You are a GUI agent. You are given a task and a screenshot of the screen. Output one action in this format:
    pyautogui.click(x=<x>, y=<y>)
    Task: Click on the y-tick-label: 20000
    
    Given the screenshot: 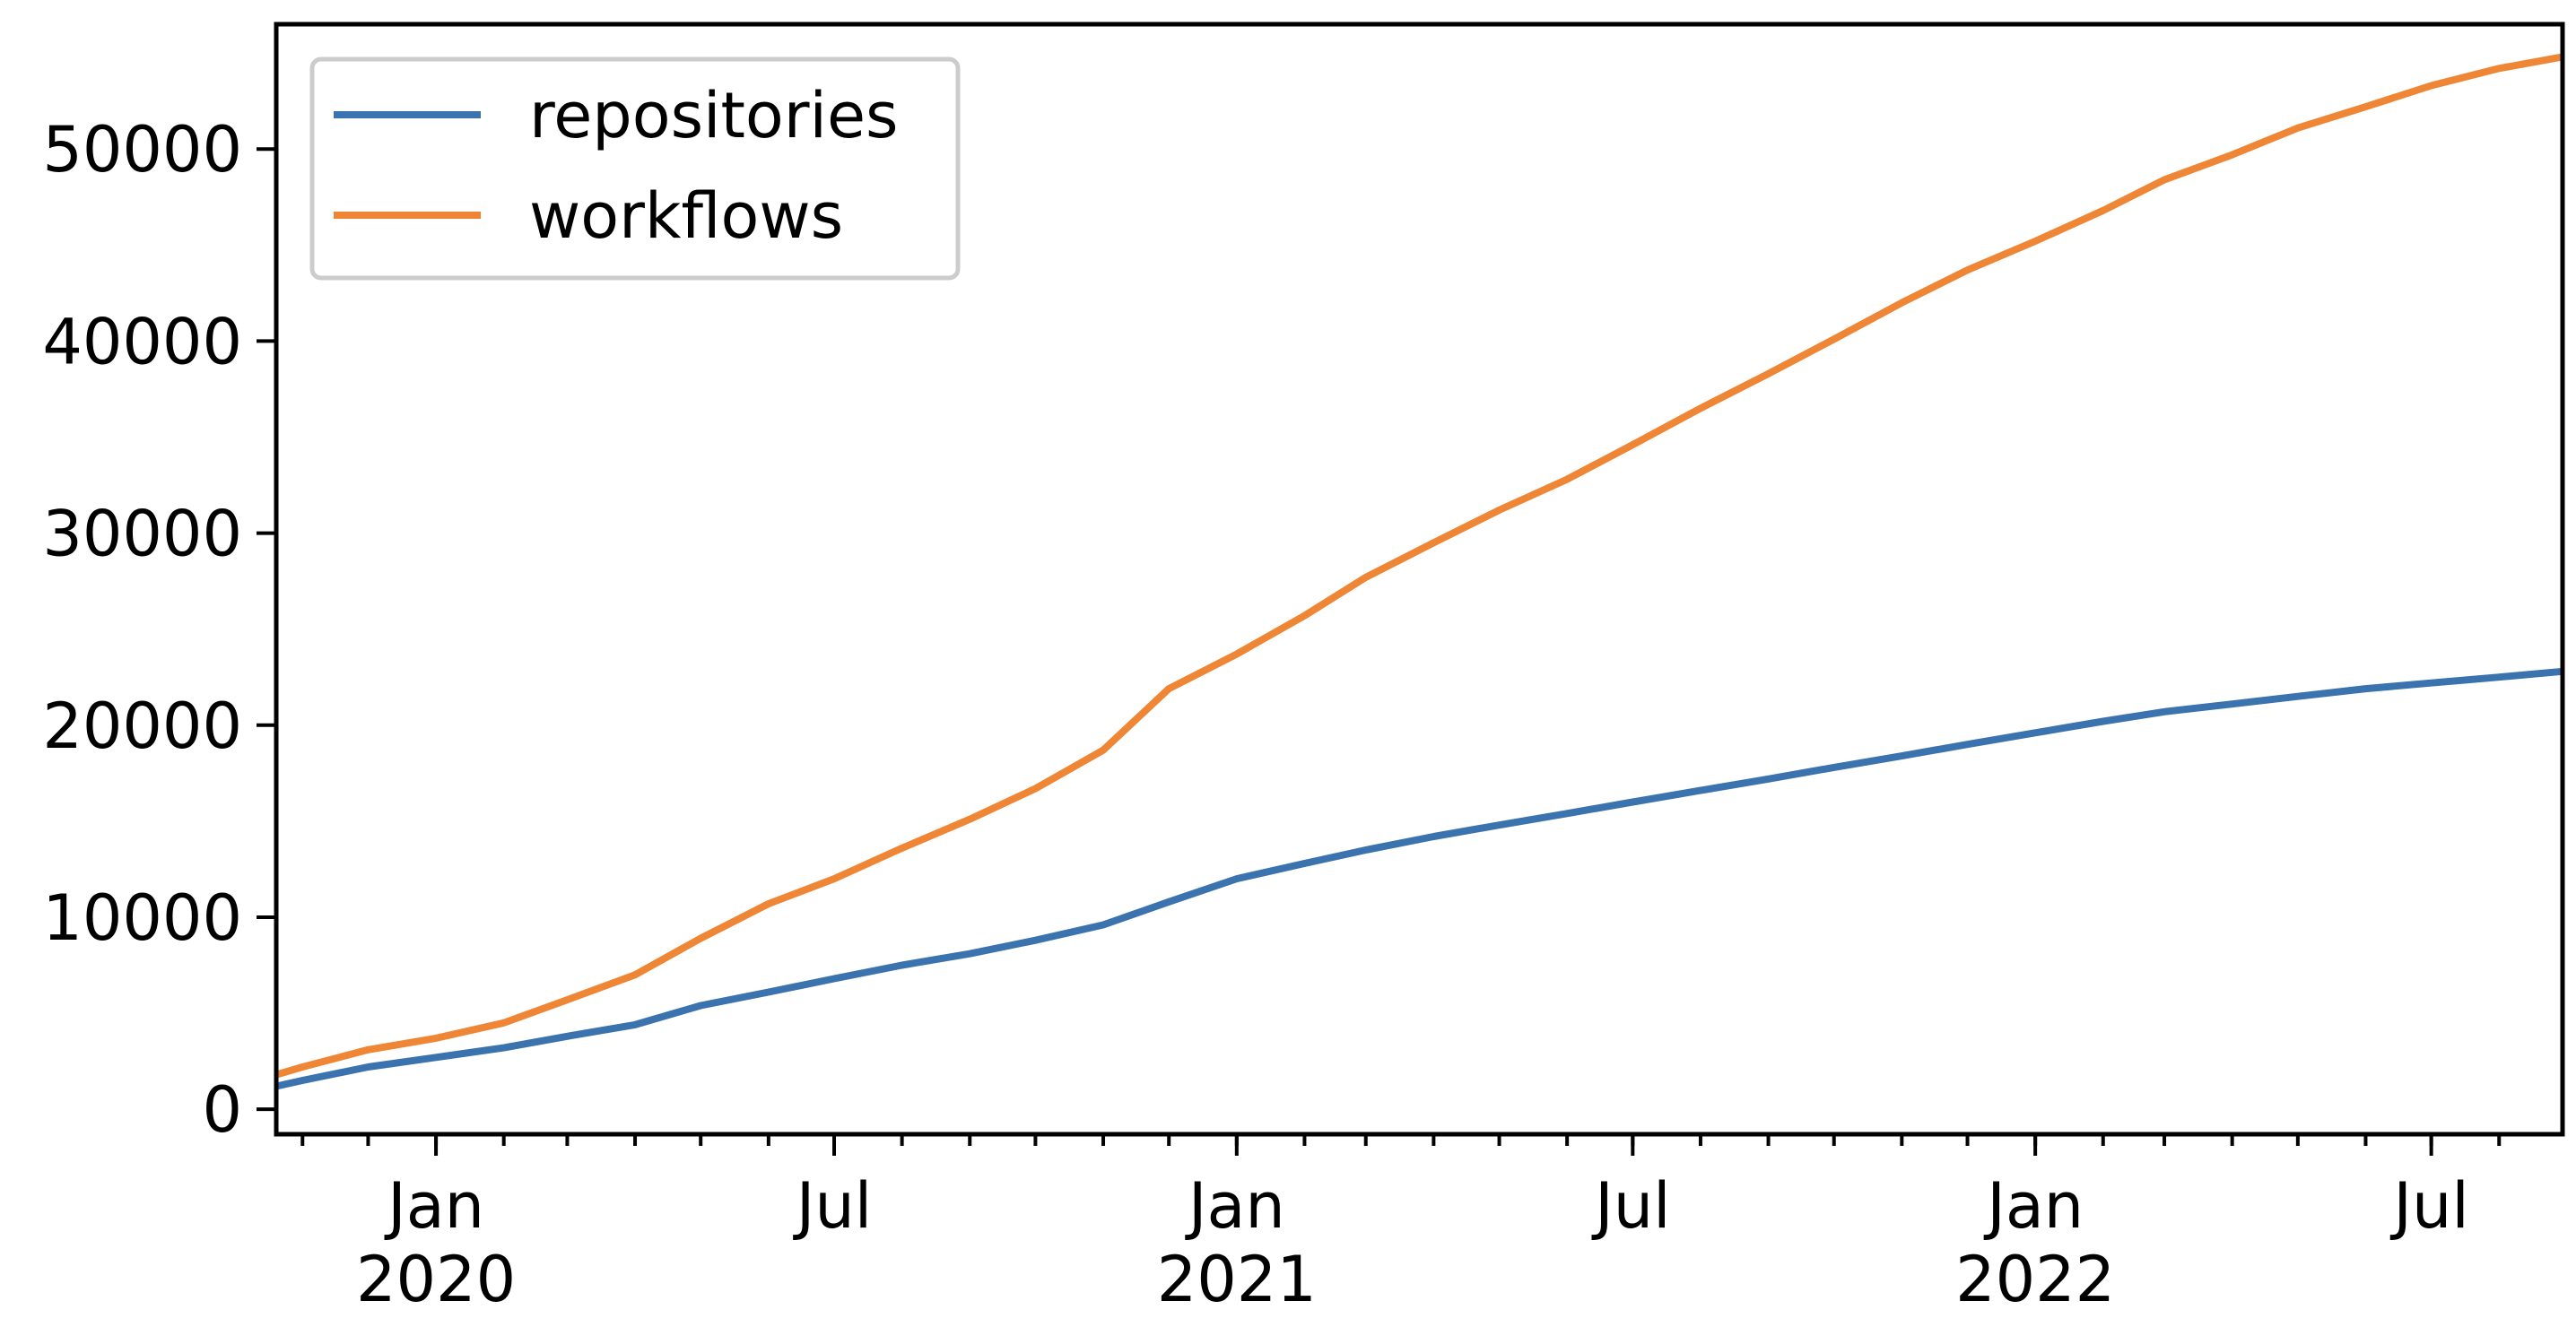 What is the action you would take?
    pyautogui.click(x=142, y=727)
    